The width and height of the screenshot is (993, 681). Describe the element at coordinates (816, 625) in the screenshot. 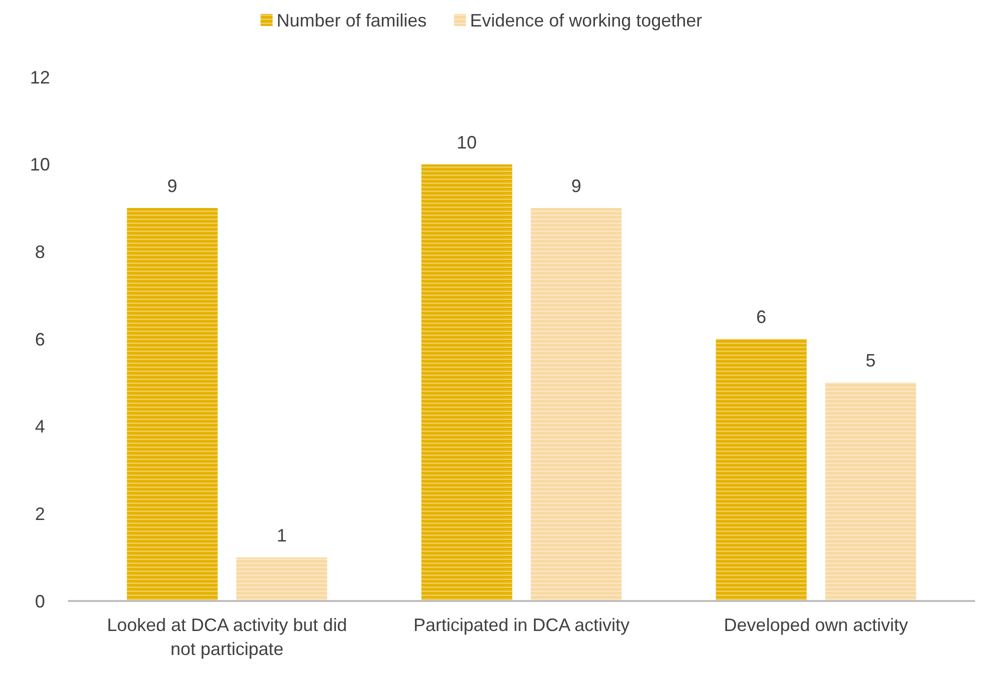

I see `x-tick-label: Developed own activity` at that location.